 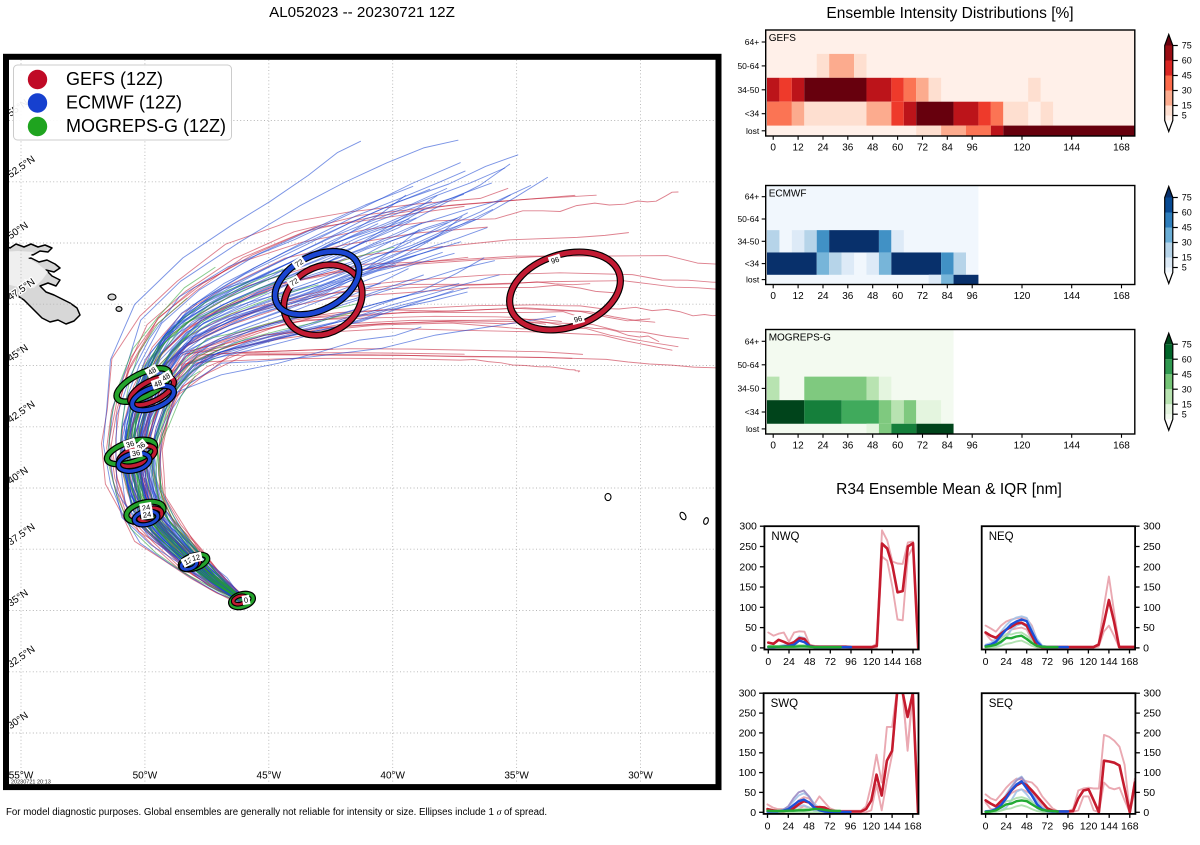 What do you see at coordinates (145, 776) in the screenshot?
I see `svg-text: 50°W` at bounding box center [145, 776].